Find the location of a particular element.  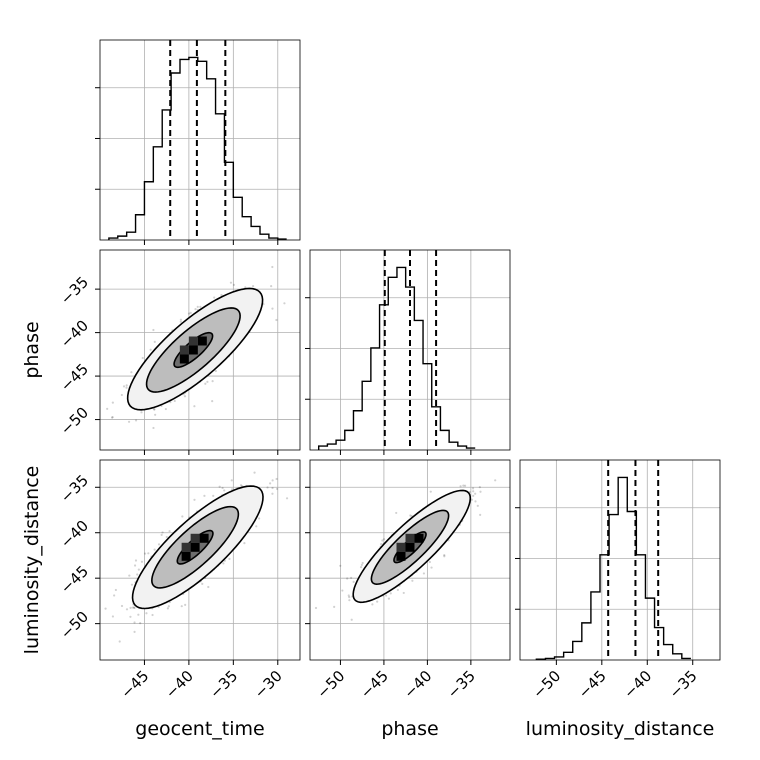

y-tick-label: −35 is located at coordinates (74, 290).